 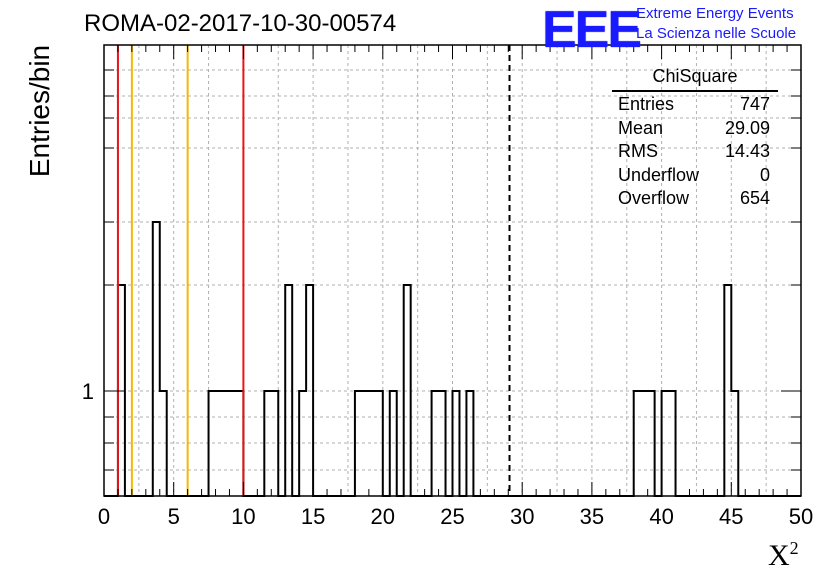 What do you see at coordinates (779, 555) in the screenshot?
I see `x-axis-label-base: X` at bounding box center [779, 555].